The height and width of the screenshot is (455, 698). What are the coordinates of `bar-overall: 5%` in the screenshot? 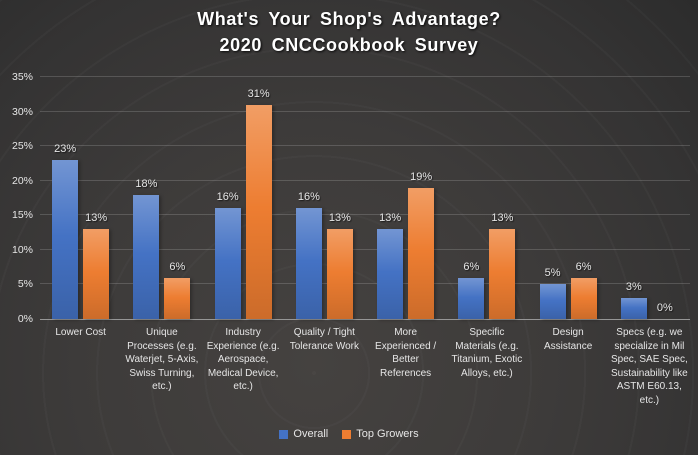 It's located at (552, 293).